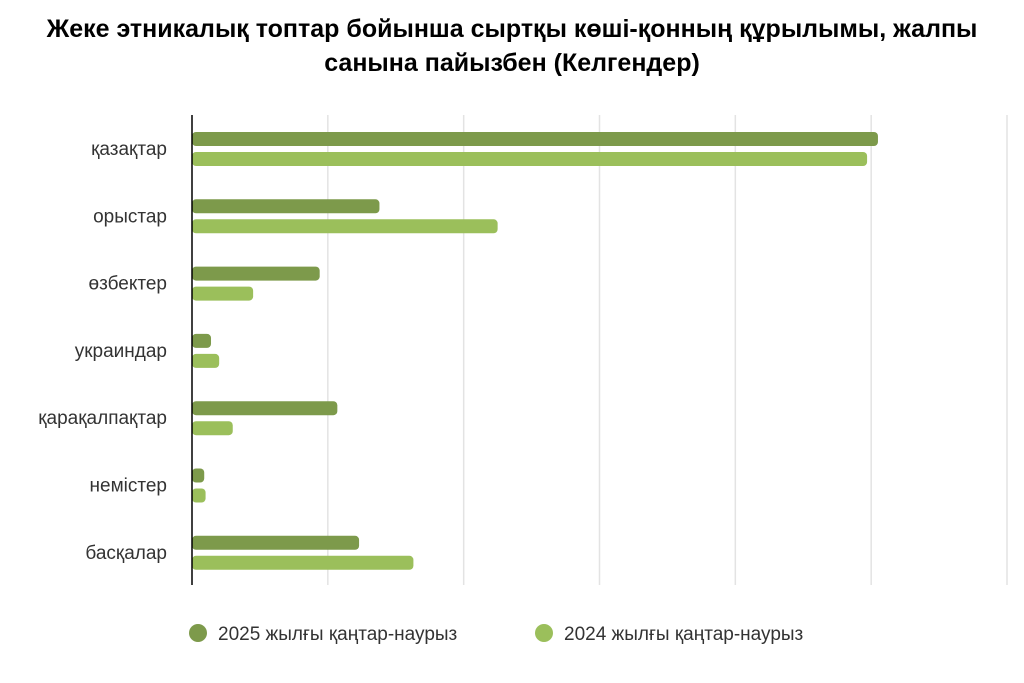  I want to click on category-label: қарақалпақтар, so click(102, 418).